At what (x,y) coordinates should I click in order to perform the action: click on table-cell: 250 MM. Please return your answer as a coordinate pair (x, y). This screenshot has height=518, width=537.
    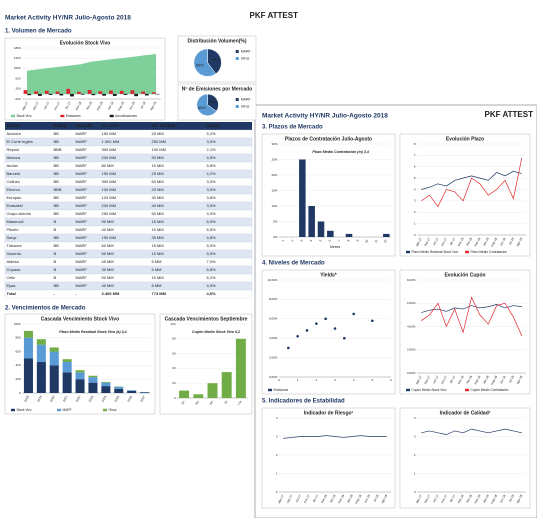
    Looking at the image, I should click on (159, 141).